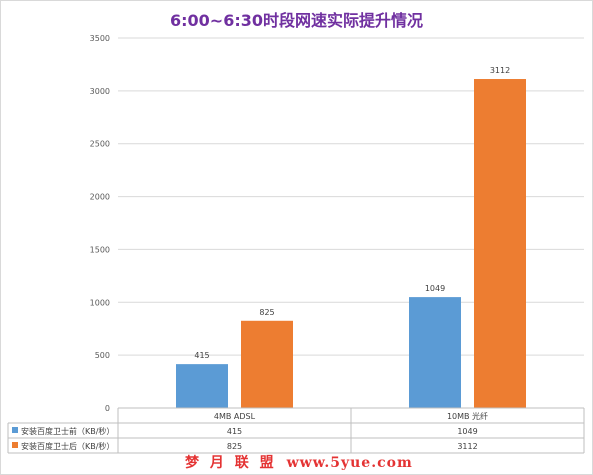 The image size is (593, 475). What do you see at coordinates (435, 288) in the screenshot?
I see `data-label: 1049` at bounding box center [435, 288].